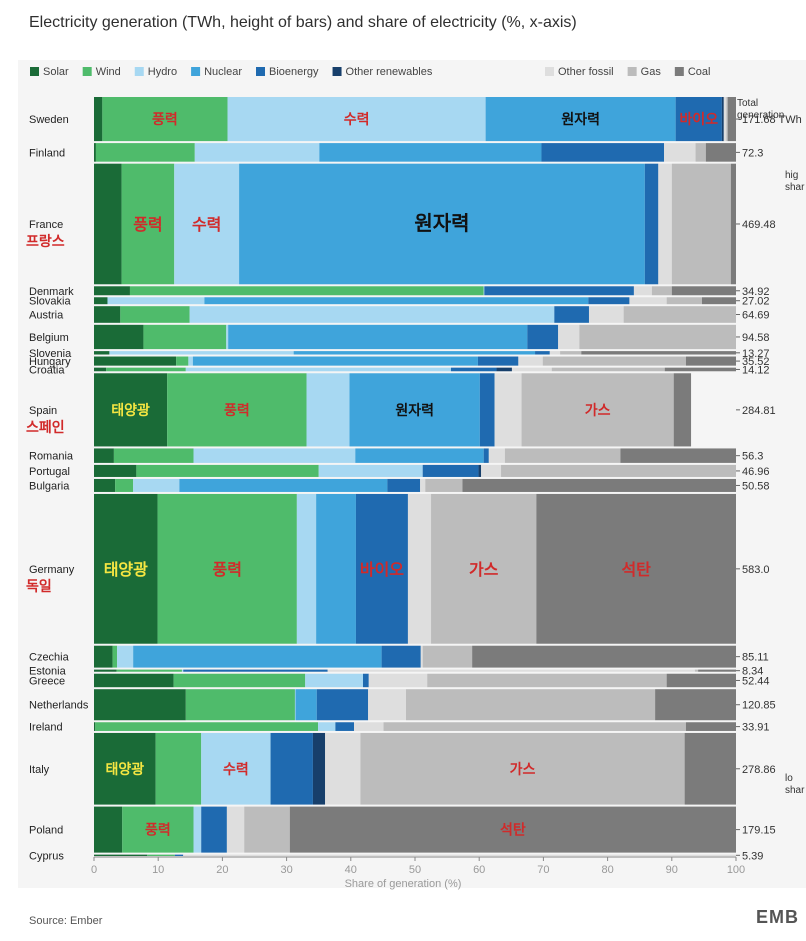 The width and height of the screenshot is (806, 941). What do you see at coordinates (306, 705) in the screenshot?
I see `segment-netherlands-nuclear` at bounding box center [306, 705].